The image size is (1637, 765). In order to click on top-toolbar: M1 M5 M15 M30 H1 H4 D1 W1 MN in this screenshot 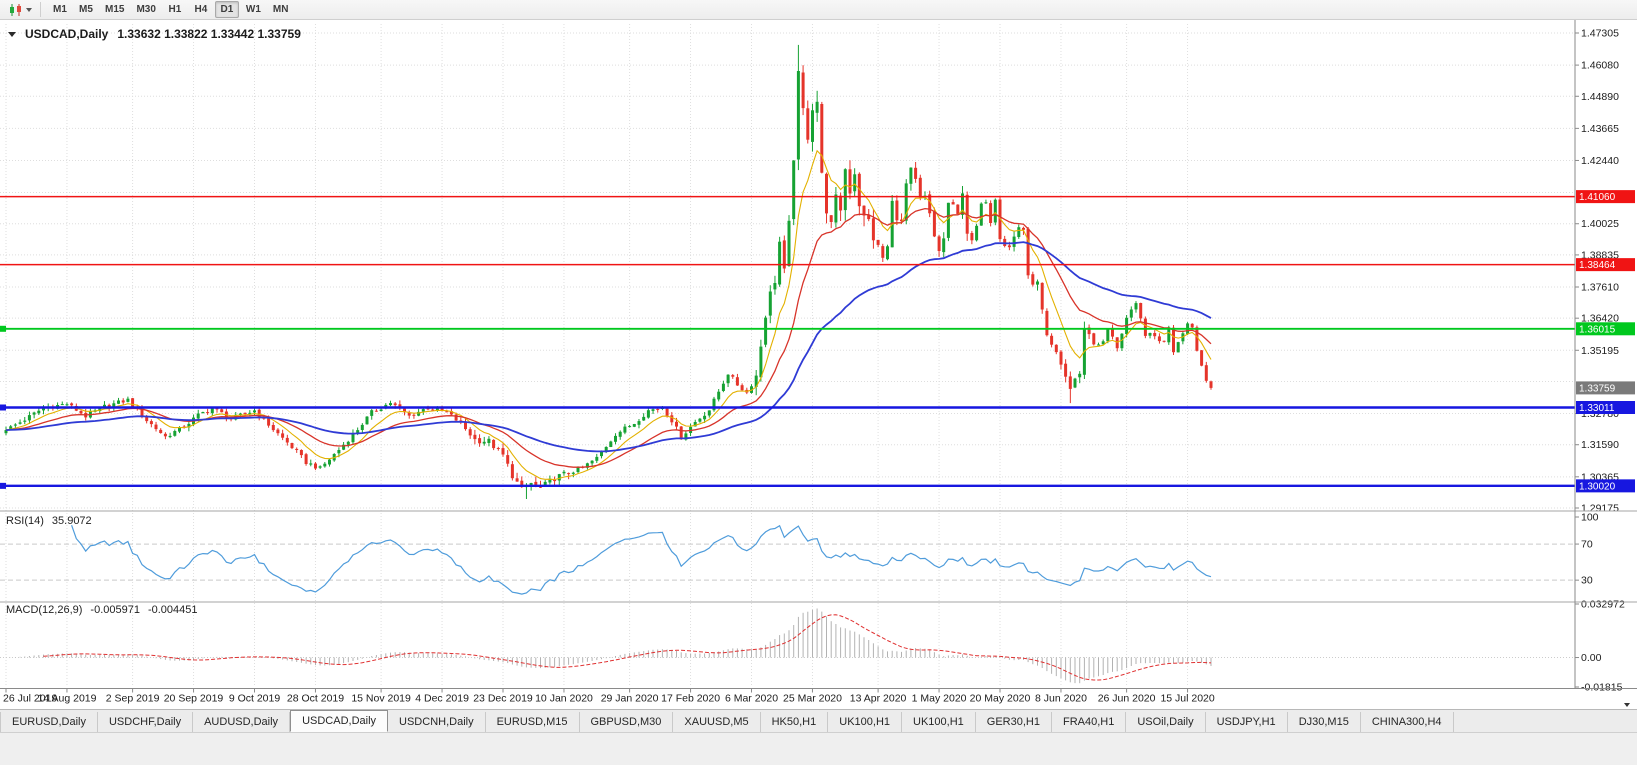, I will do `click(818, 10)`.